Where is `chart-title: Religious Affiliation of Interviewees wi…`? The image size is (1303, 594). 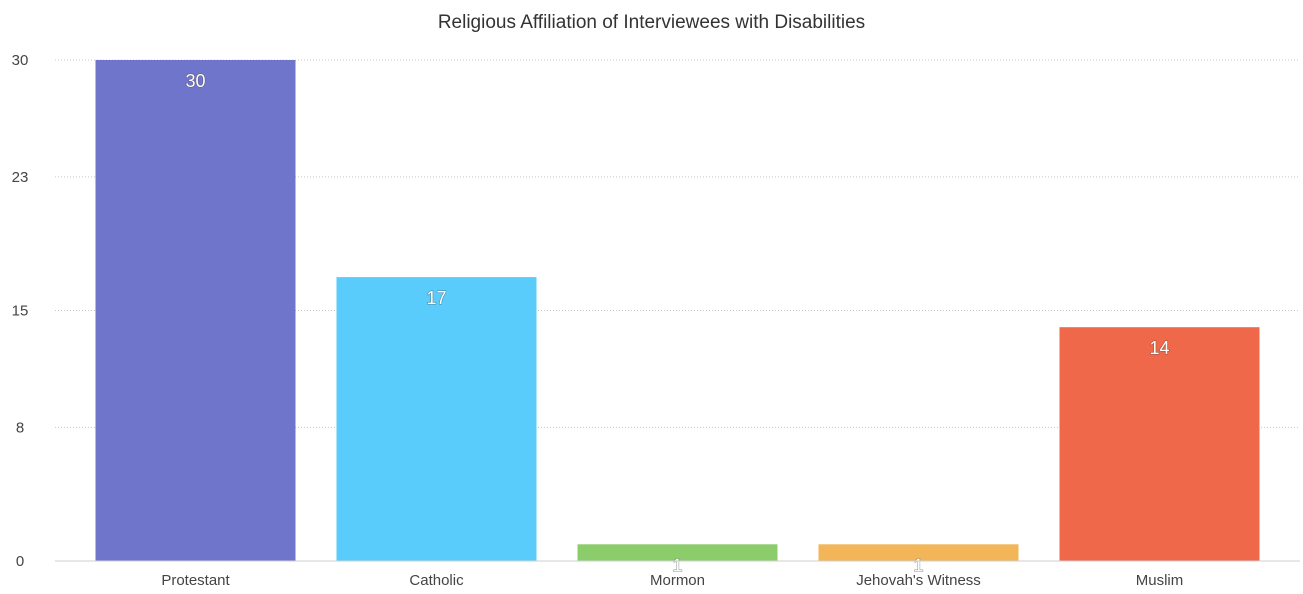
chart-title: Religious Affiliation of Interviewees wi… is located at coordinates (651, 22).